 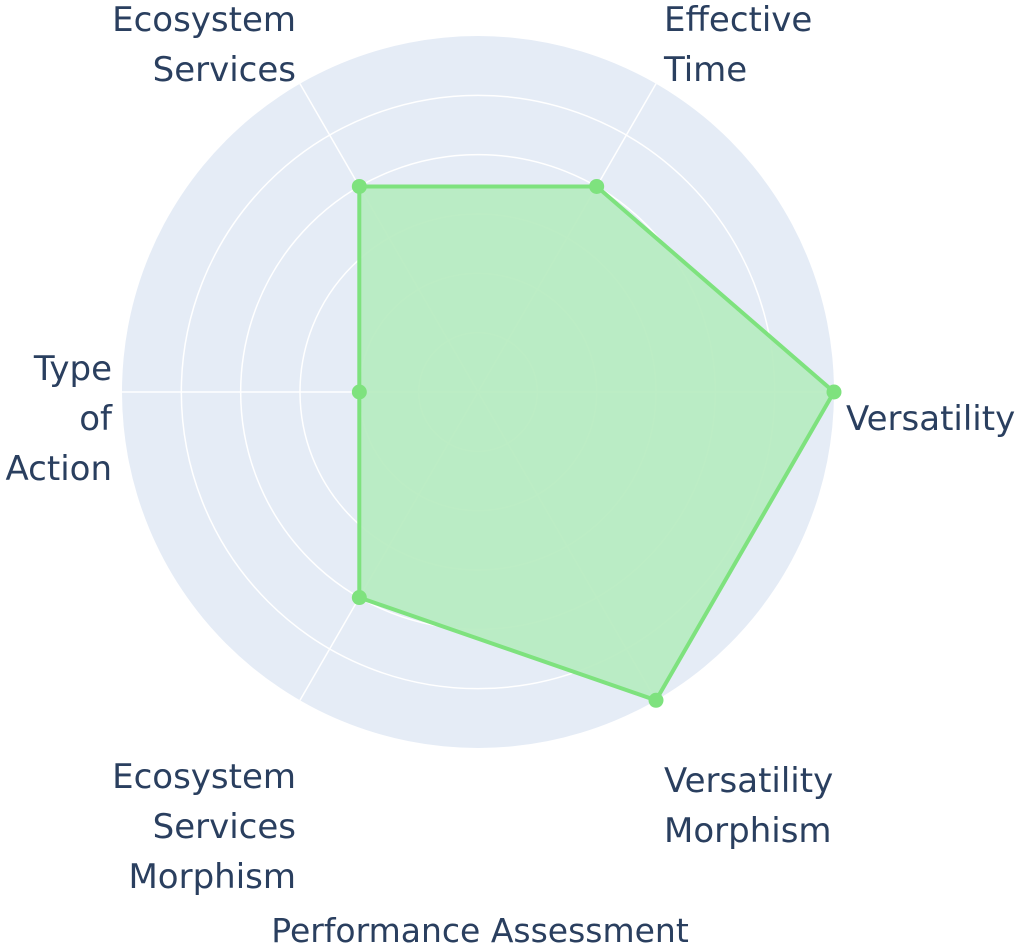 I want to click on axis-label: Ecosystem Services, so click(x=204, y=45).